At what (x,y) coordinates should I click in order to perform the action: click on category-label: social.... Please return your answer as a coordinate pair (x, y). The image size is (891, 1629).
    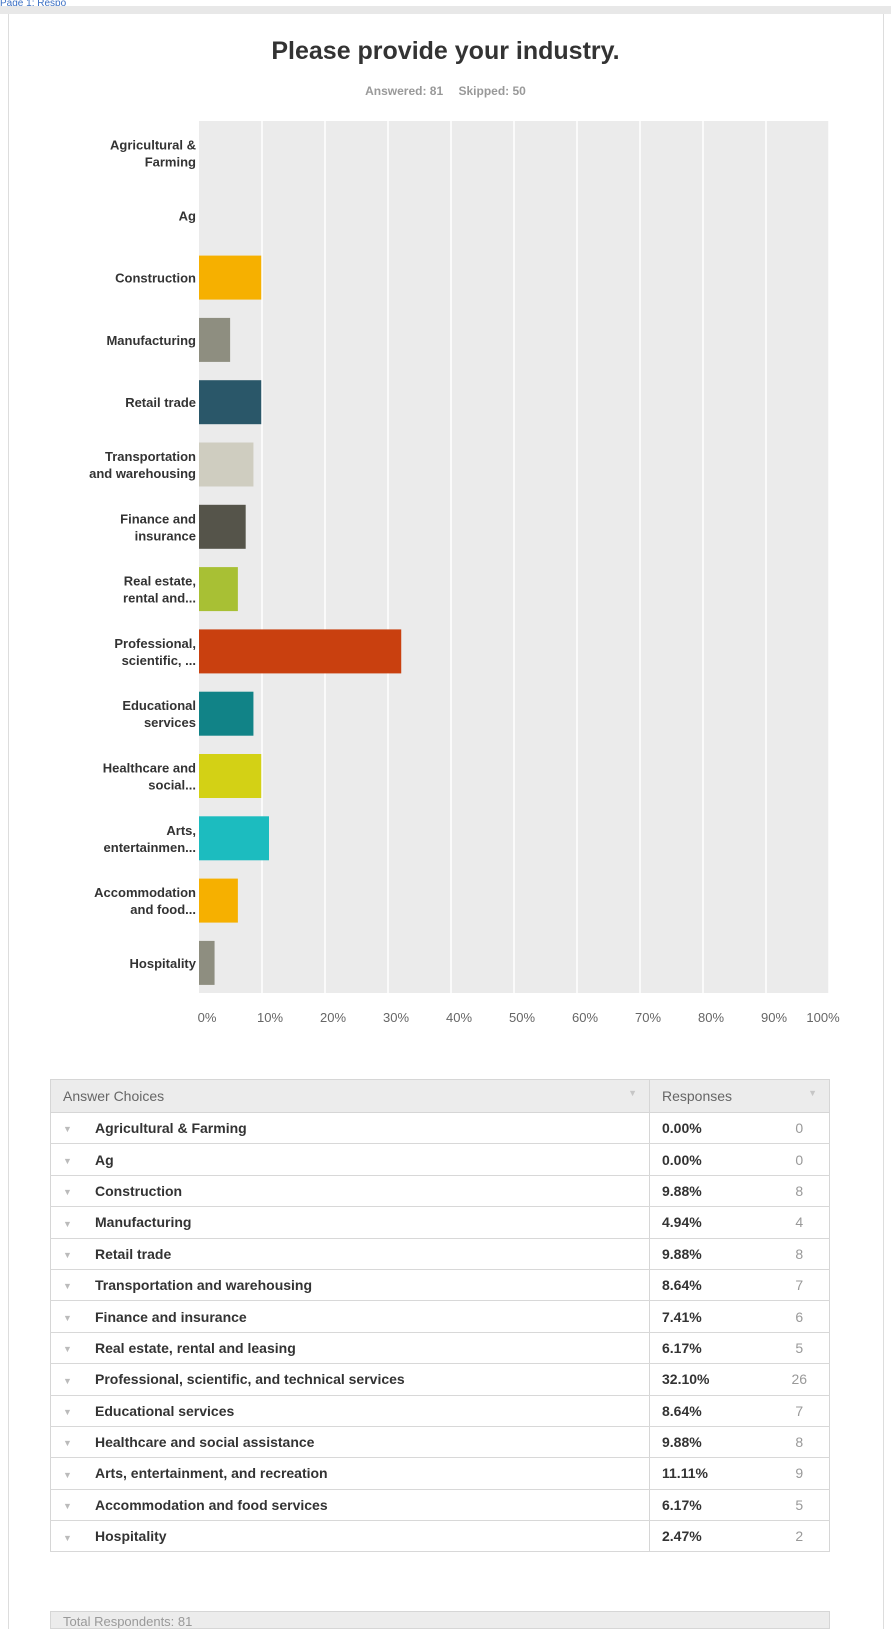
    Looking at the image, I should click on (172, 785).